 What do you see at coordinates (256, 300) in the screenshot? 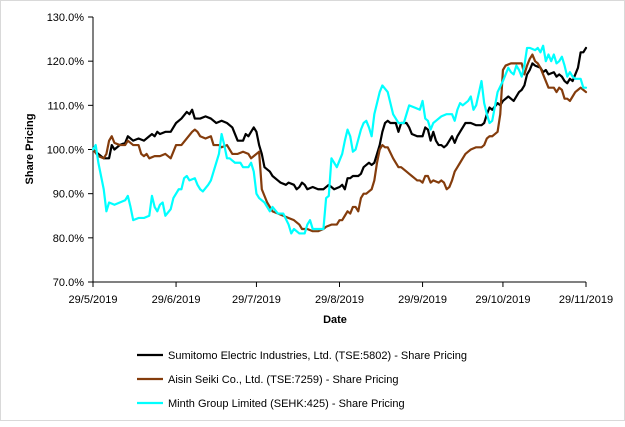
I see `x-tick-label: 29/7/2019` at bounding box center [256, 300].